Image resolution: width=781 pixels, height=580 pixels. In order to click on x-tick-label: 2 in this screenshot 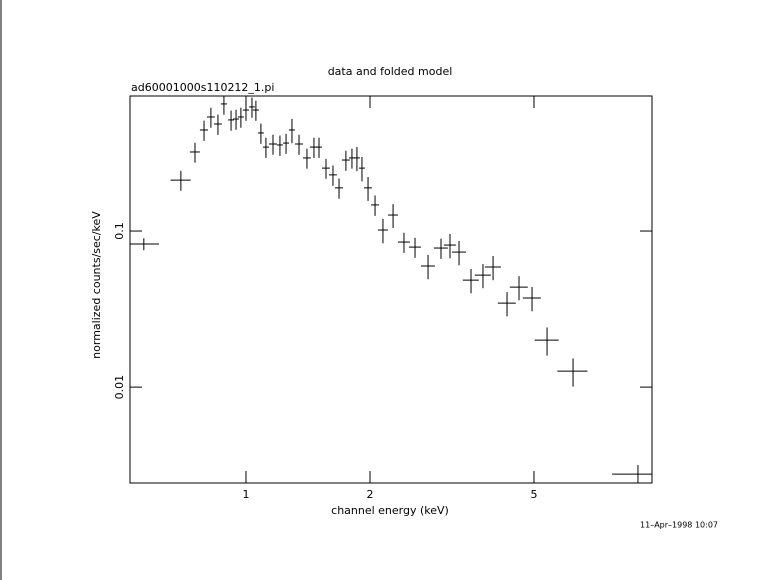, I will do `click(370, 494)`.